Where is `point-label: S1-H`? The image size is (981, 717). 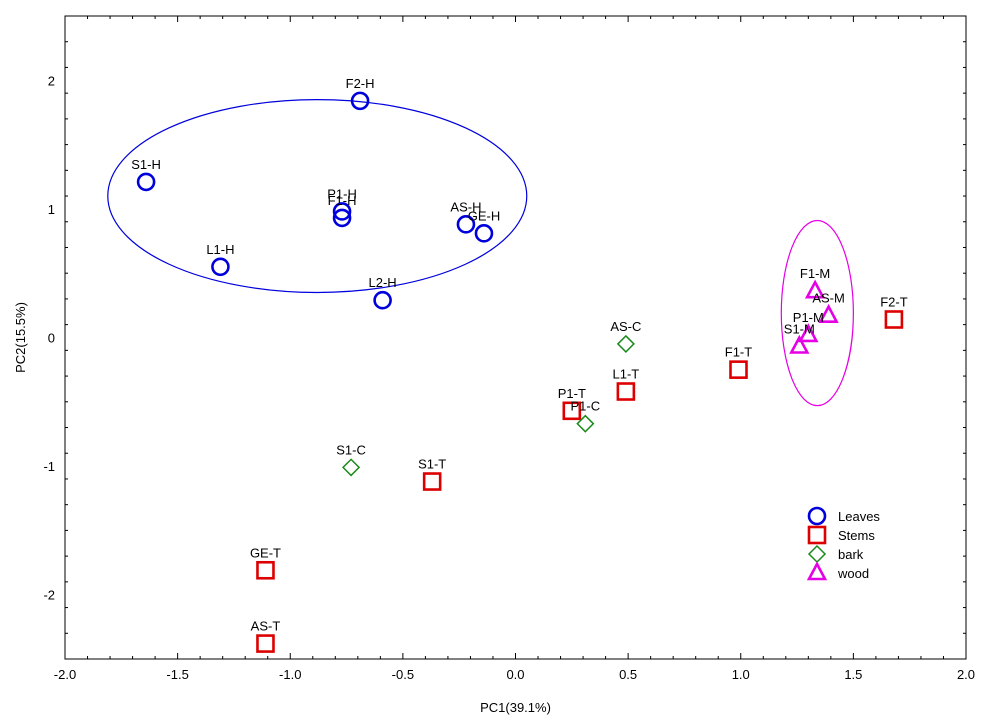
point-label: S1-H is located at coordinates (146, 164).